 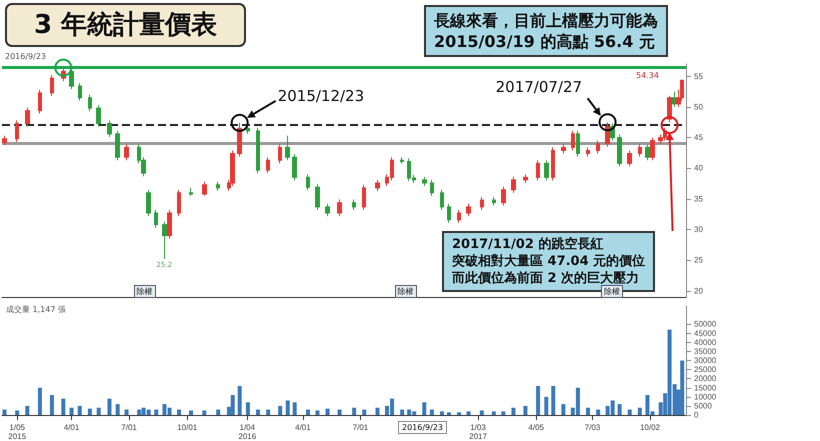 What do you see at coordinates (699, 107) in the screenshot?
I see `y-tick-label: 50` at bounding box center [699, 107].